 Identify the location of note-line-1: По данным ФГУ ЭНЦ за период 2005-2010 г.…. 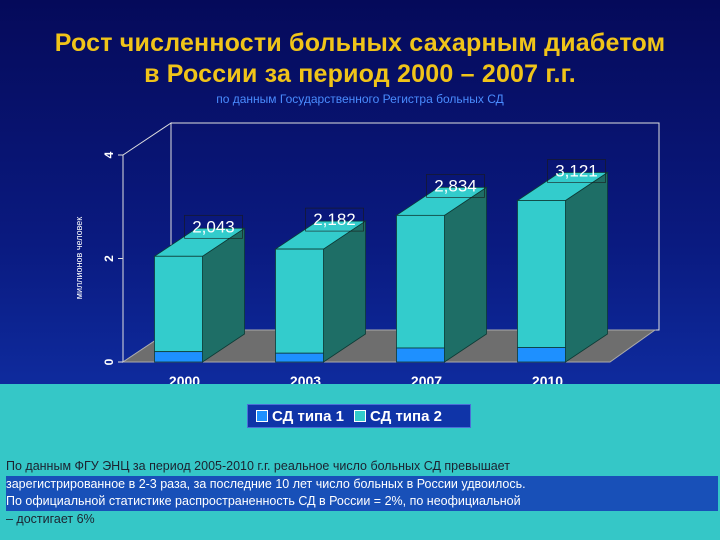
(258, 466).